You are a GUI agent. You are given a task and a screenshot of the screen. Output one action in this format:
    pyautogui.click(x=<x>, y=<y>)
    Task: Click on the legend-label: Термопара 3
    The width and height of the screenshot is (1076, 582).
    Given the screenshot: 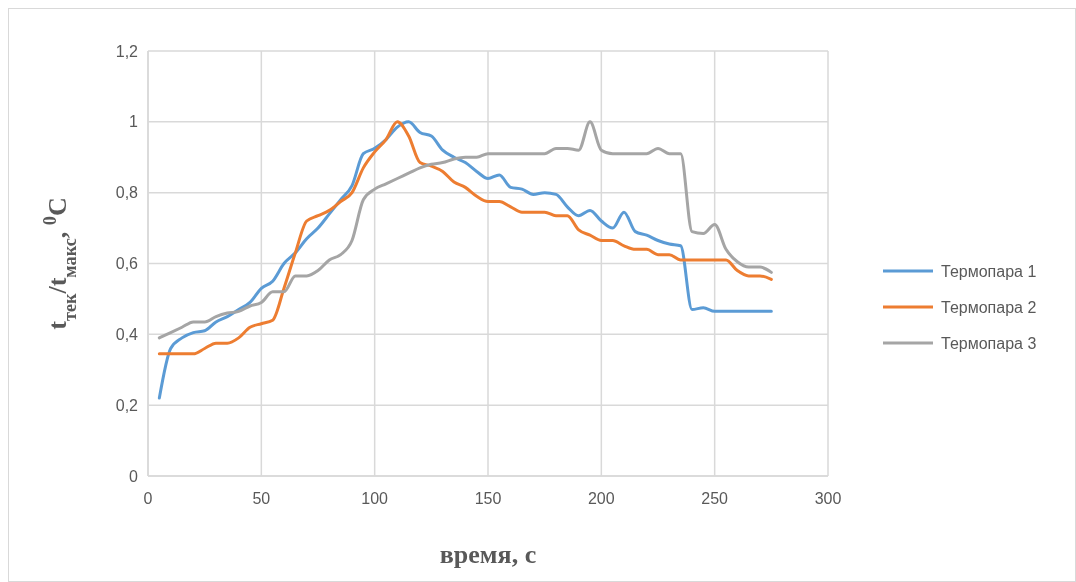 What is the action you would take?
    pyautogui.click(x=989, y=343)
    